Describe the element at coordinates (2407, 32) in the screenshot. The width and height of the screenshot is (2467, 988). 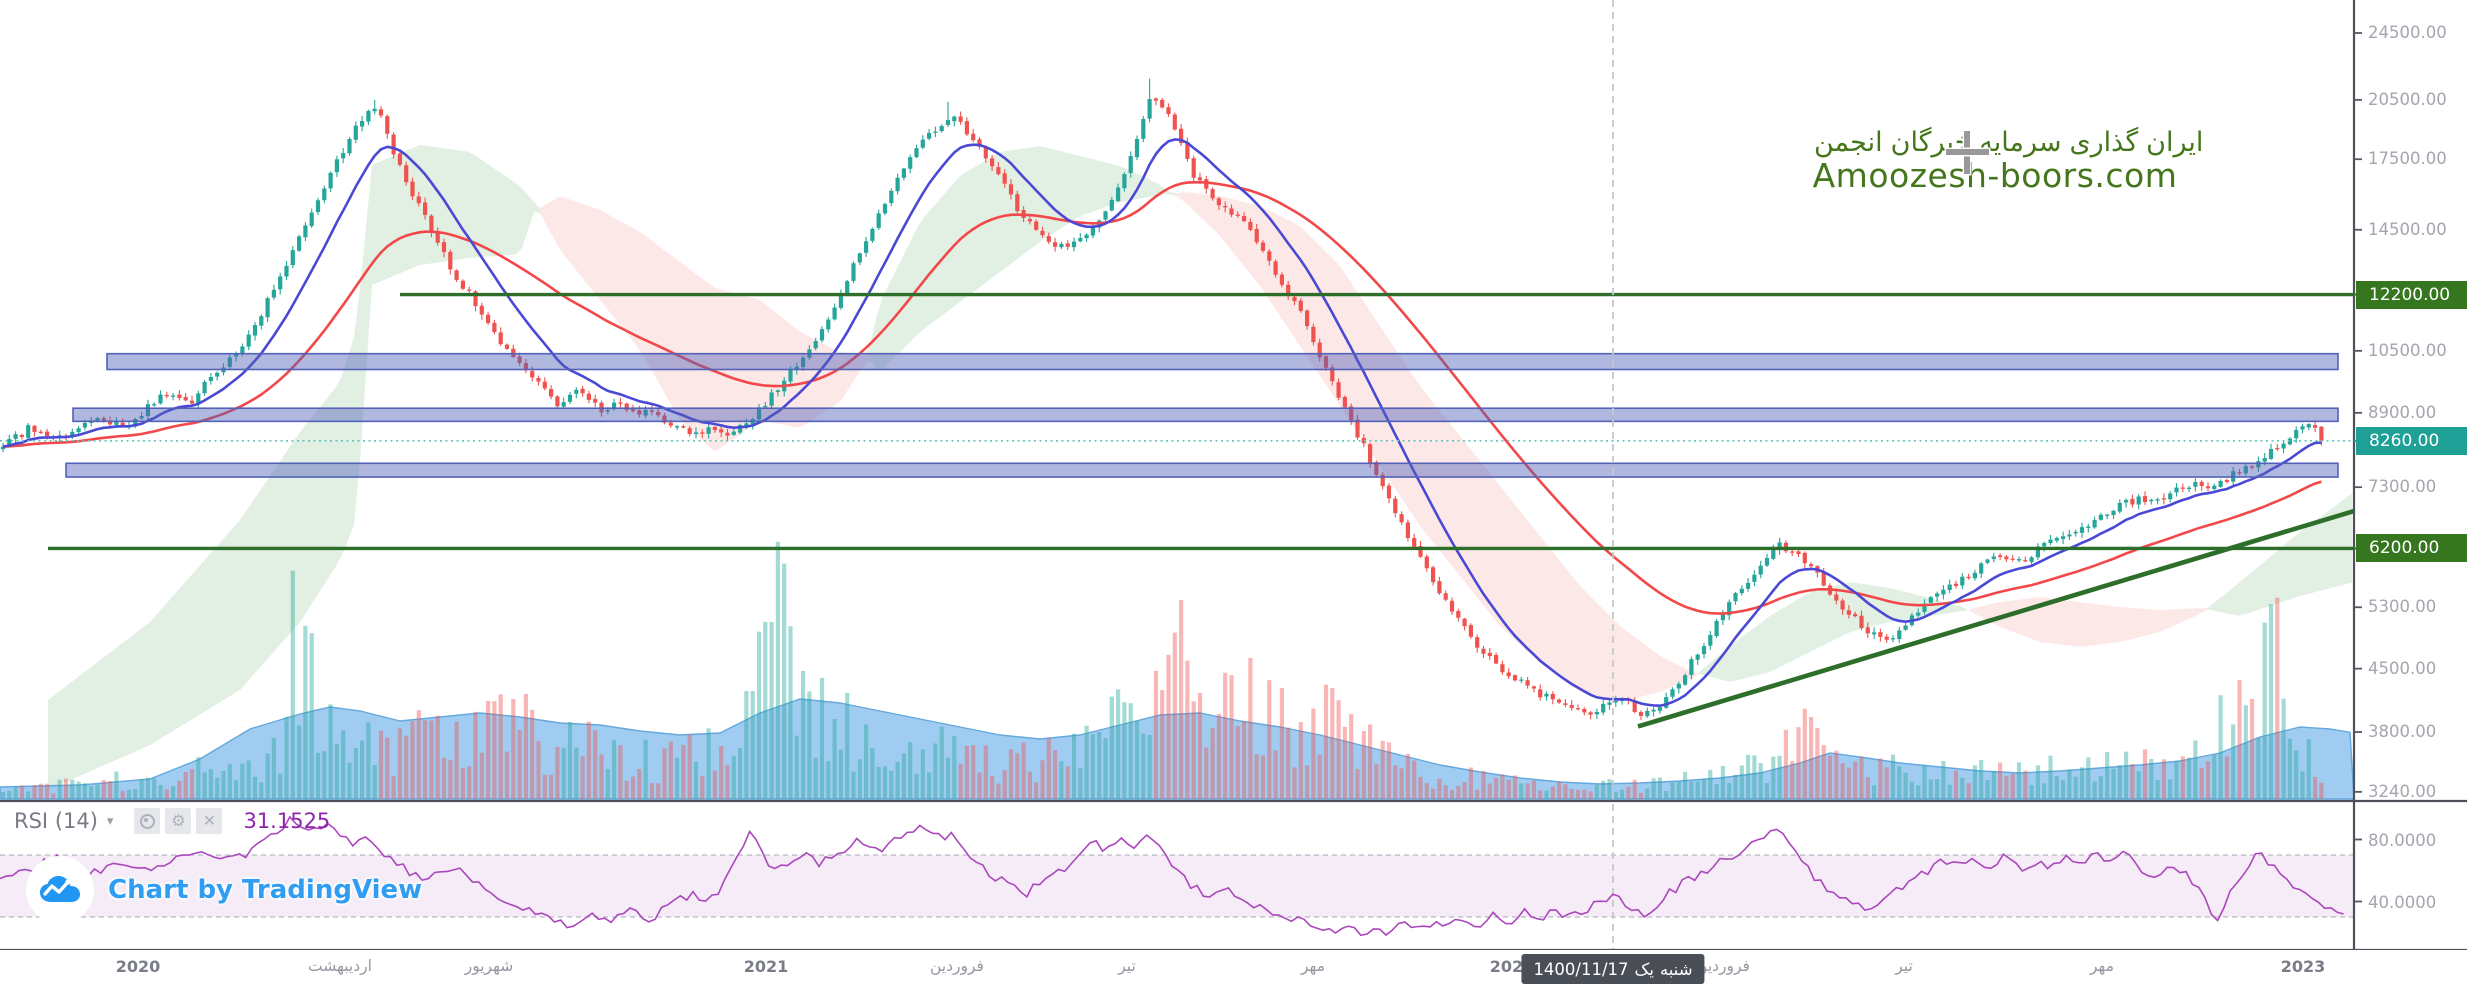
I see `price-tick-label: 24500.00` at that location.